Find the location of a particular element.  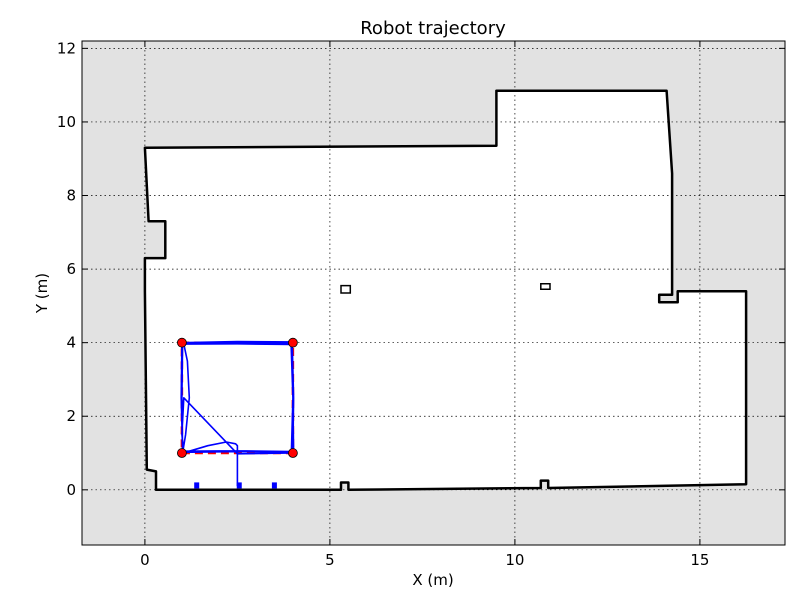

y-tick-label: 10 is located at coordinates (66, 122).